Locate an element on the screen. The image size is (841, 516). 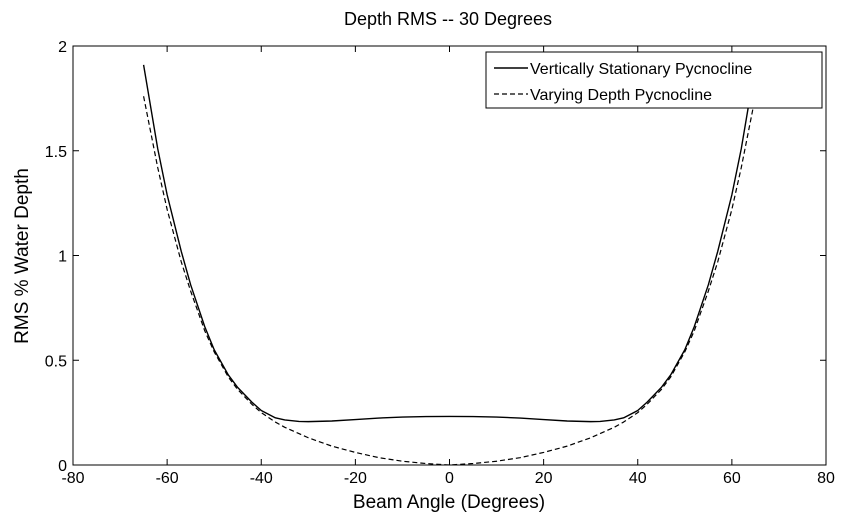
x-tick-label: -60 is located at coordinates (167, 478).